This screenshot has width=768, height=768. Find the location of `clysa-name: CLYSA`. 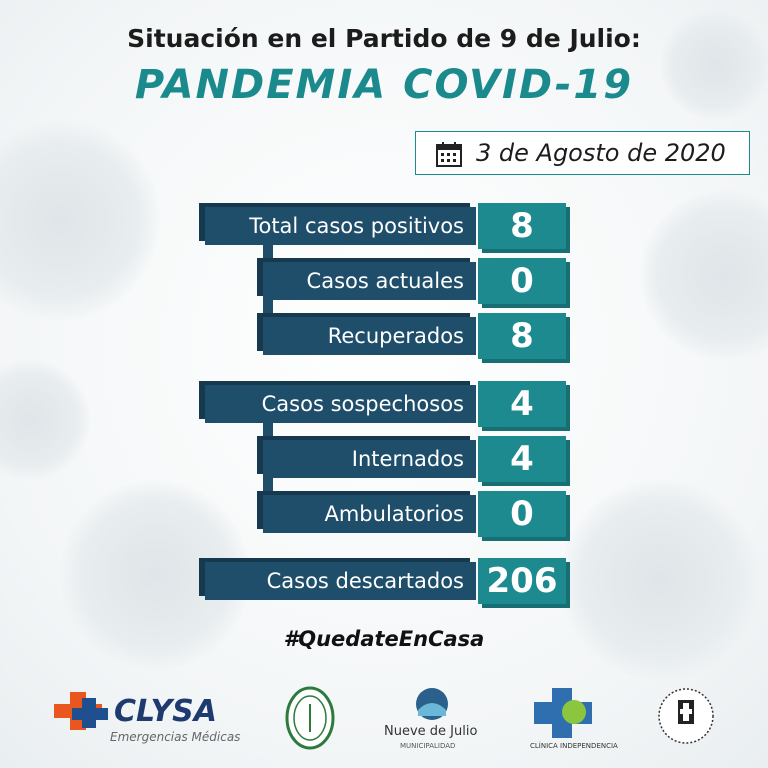

clysa-name: CLYSA is located at coordinates (166, 711).